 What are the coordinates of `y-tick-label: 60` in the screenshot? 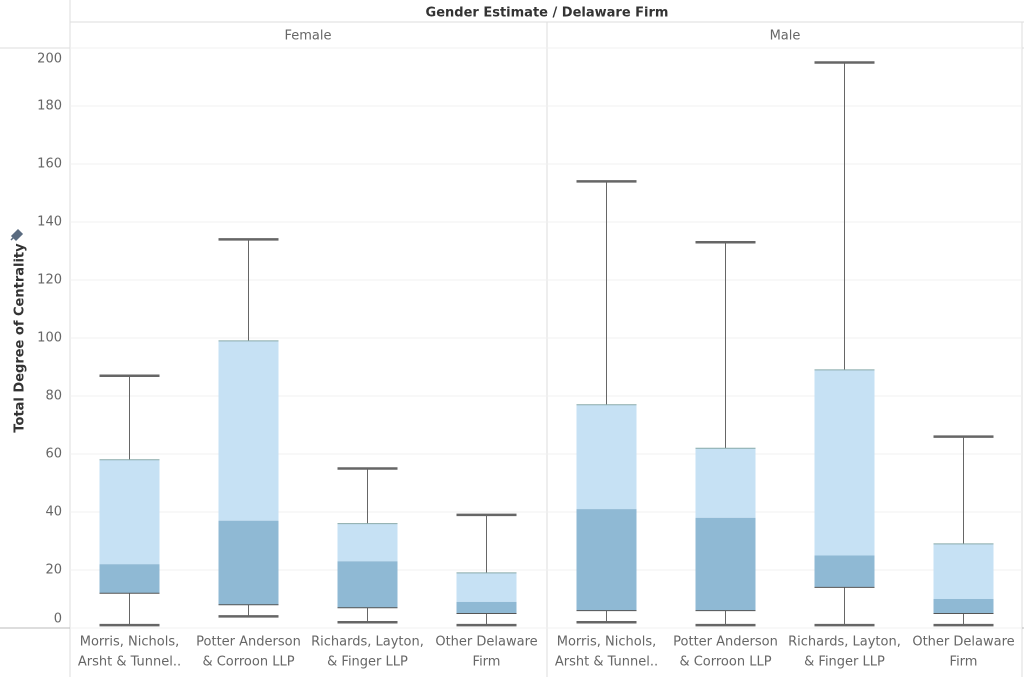 It's located at (53, 454).